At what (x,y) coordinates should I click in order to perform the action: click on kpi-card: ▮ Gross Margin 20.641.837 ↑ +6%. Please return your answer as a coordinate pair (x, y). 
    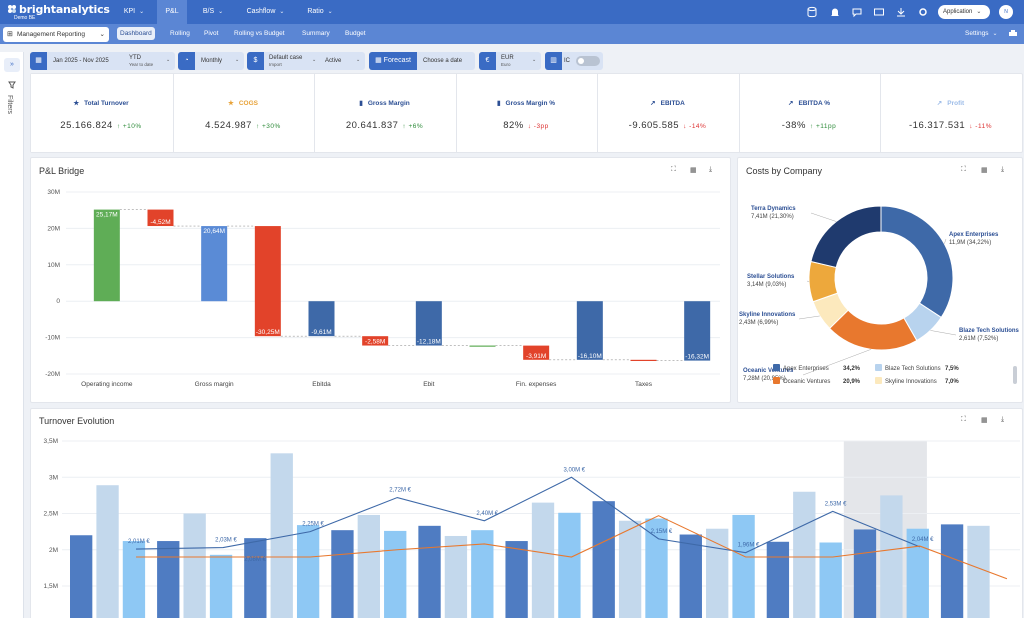
    Looking at the image, I should click on (384, 113).